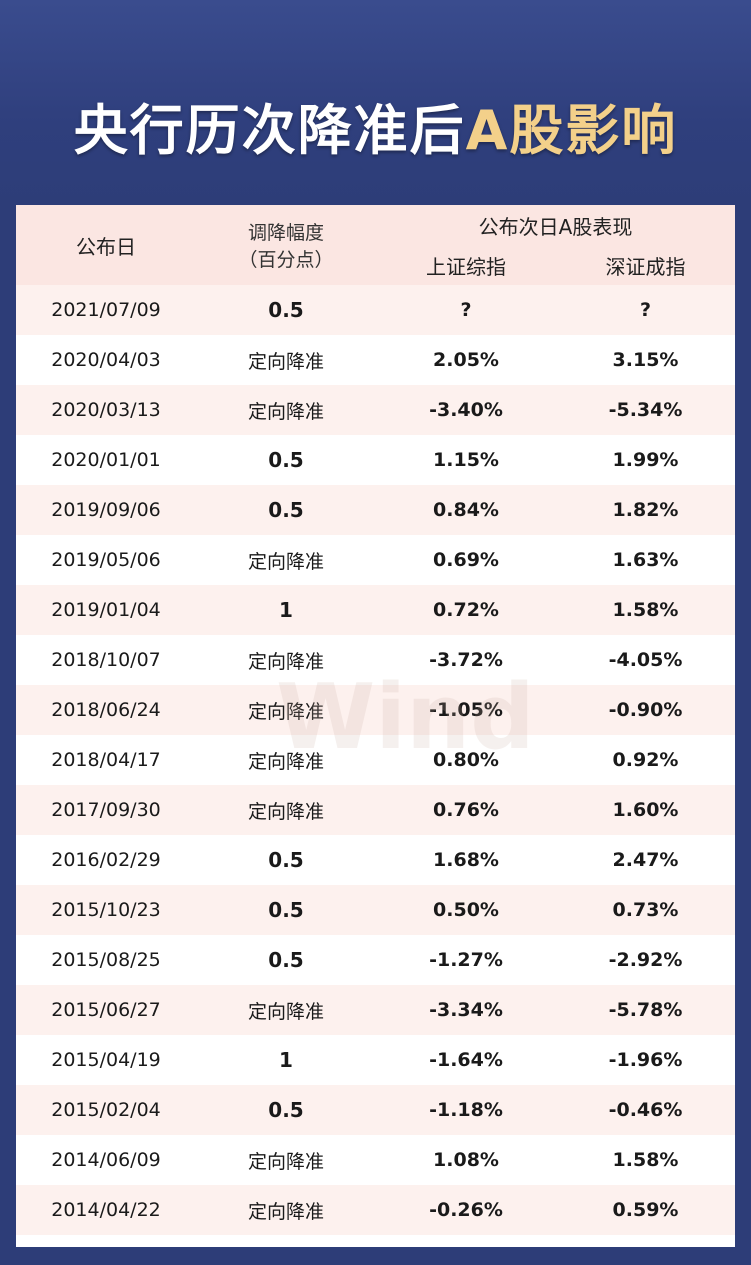 This screenshot has width=751, height=1265. I want to click on cell-sz-change: 0.73%, so click(645, 910).